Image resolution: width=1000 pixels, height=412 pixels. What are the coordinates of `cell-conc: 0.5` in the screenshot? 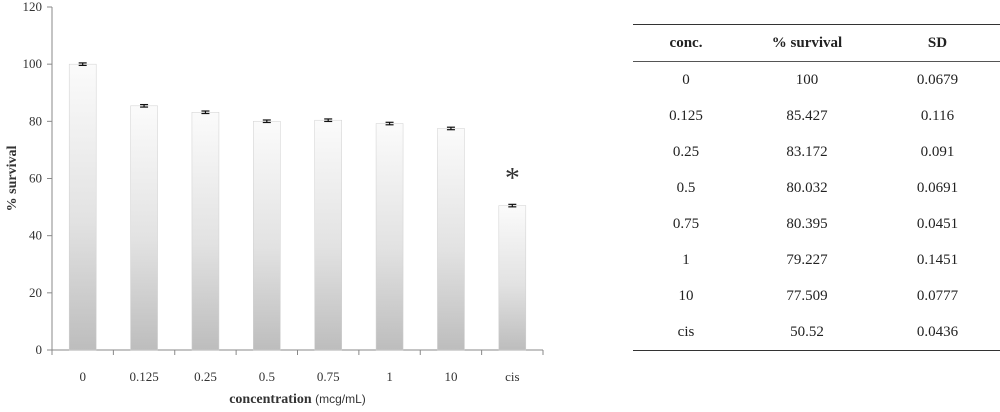 It's located at (686, 187).